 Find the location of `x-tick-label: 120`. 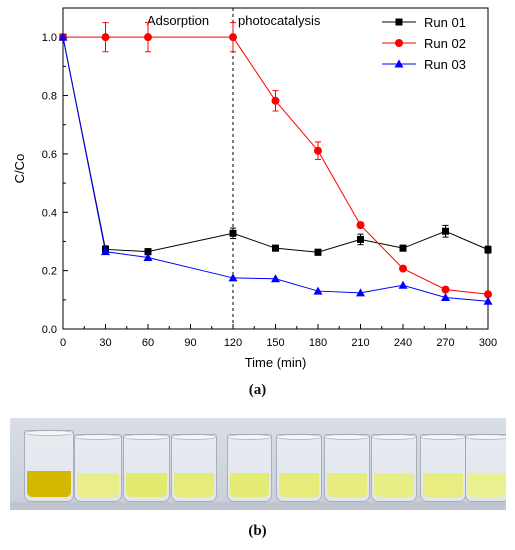

x-tick-label: 120 is located at coordinates (233, 343).